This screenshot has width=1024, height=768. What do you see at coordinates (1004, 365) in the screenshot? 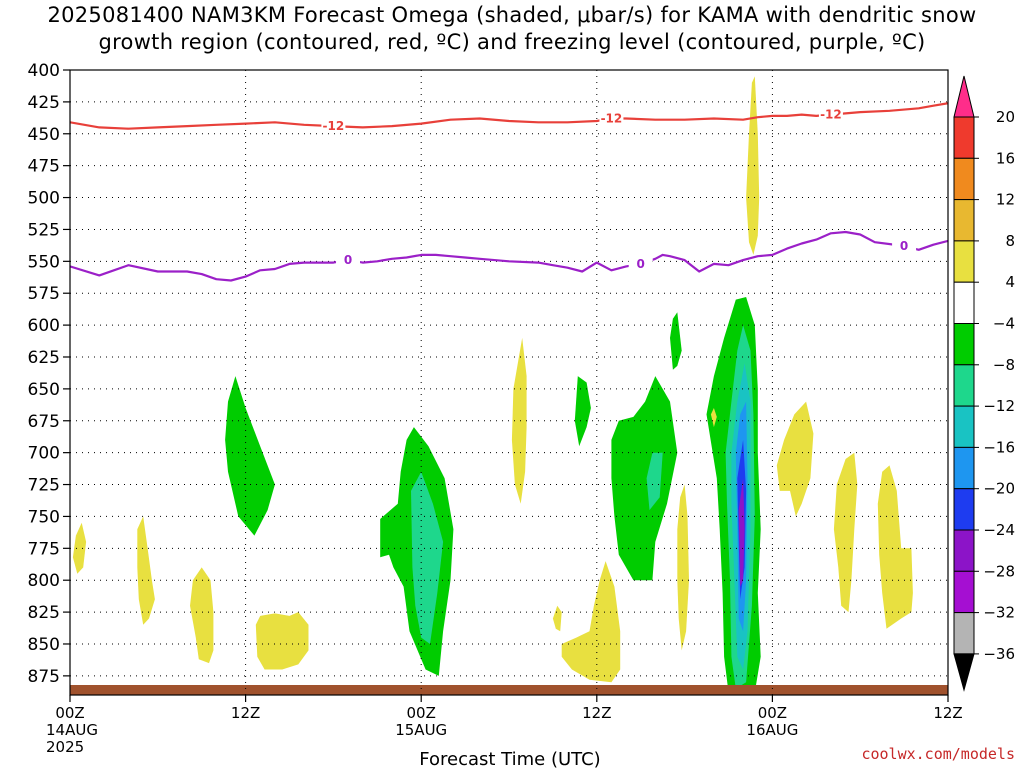
I see `colorbar-label: −8` at bounding box center [1004, 365].